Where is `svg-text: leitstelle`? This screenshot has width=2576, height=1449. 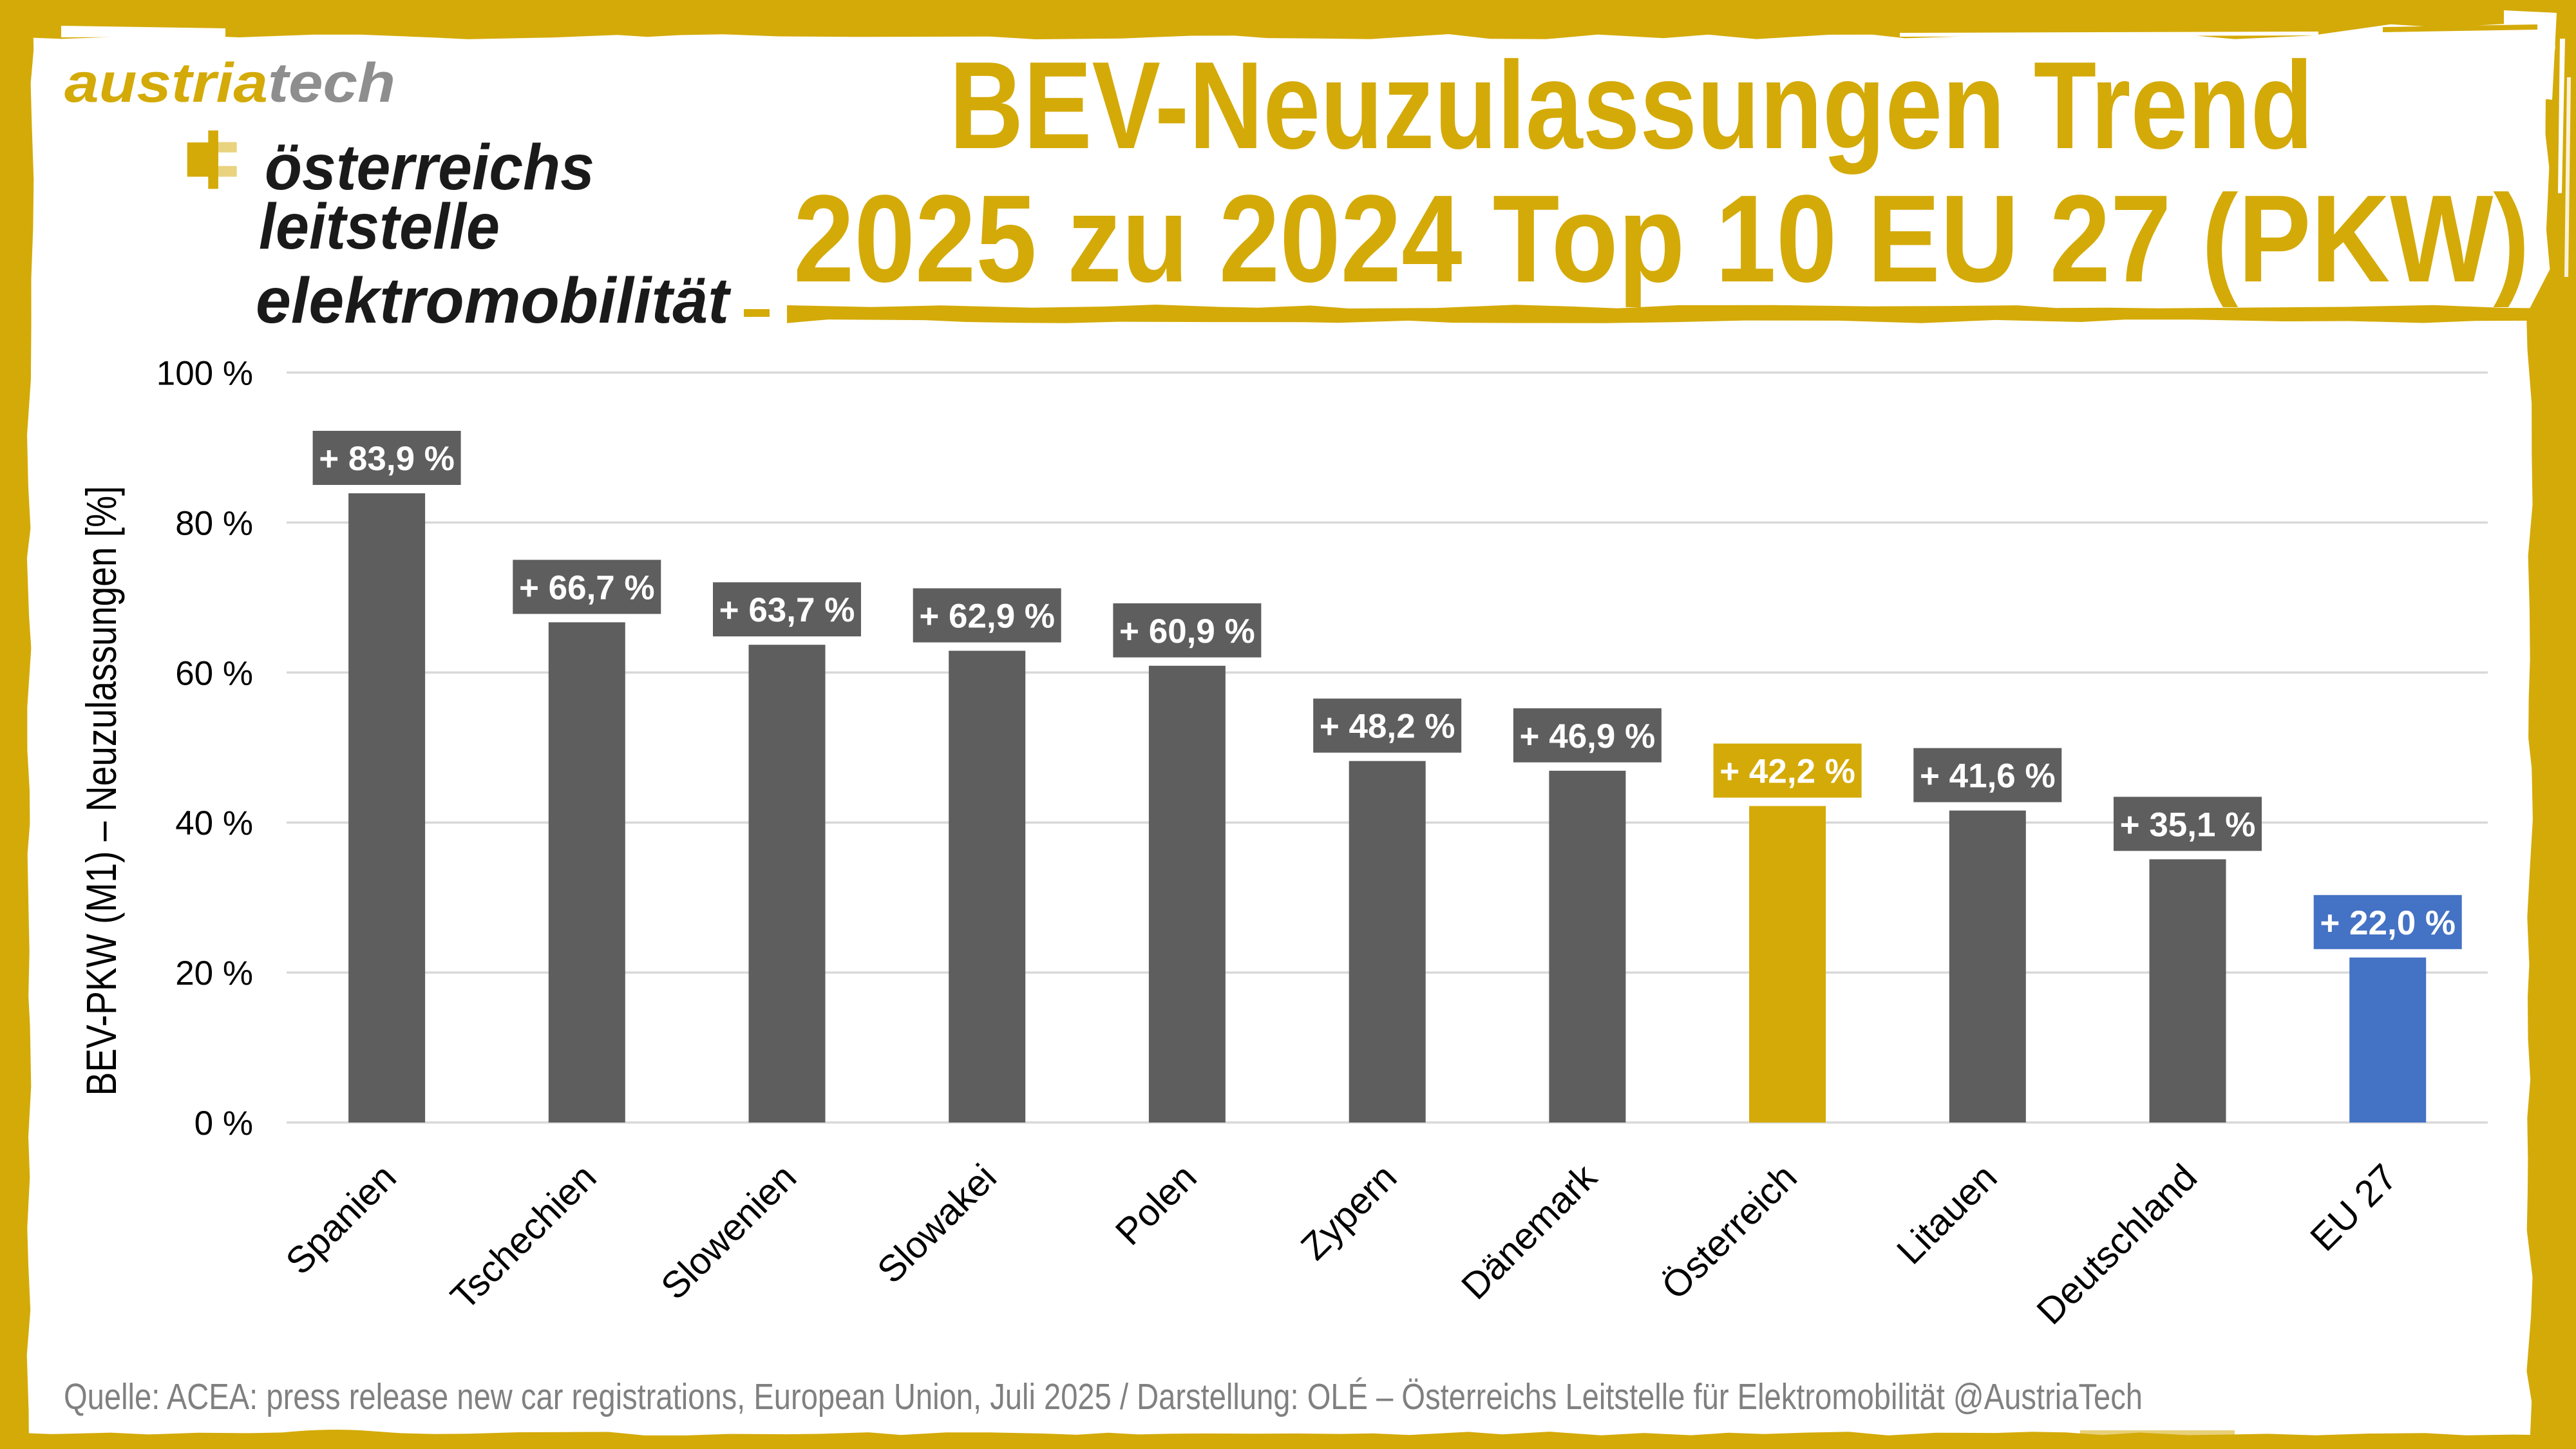 svg-text: leitstelle is located at coordinates (380, 227).